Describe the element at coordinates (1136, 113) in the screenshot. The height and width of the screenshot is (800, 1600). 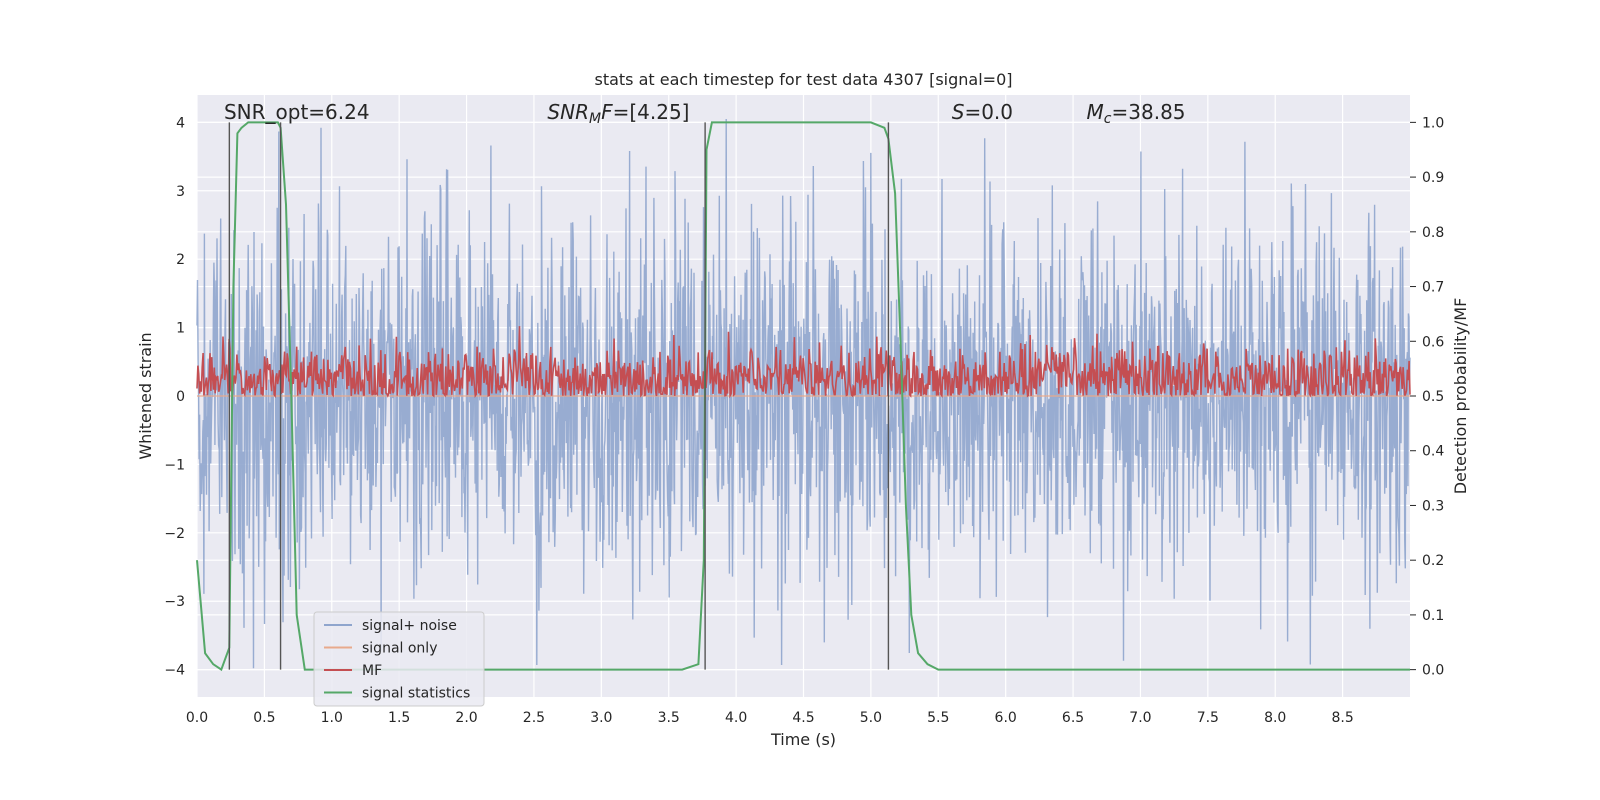
I see `annotation-3: Mc=38.85` at that location.